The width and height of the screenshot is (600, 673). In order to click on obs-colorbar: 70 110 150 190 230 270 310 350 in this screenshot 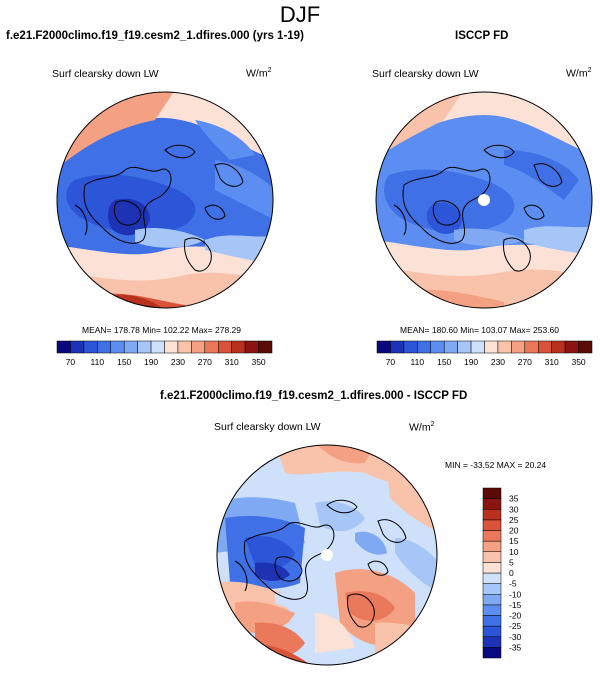, I will do `click(484, 353)`.